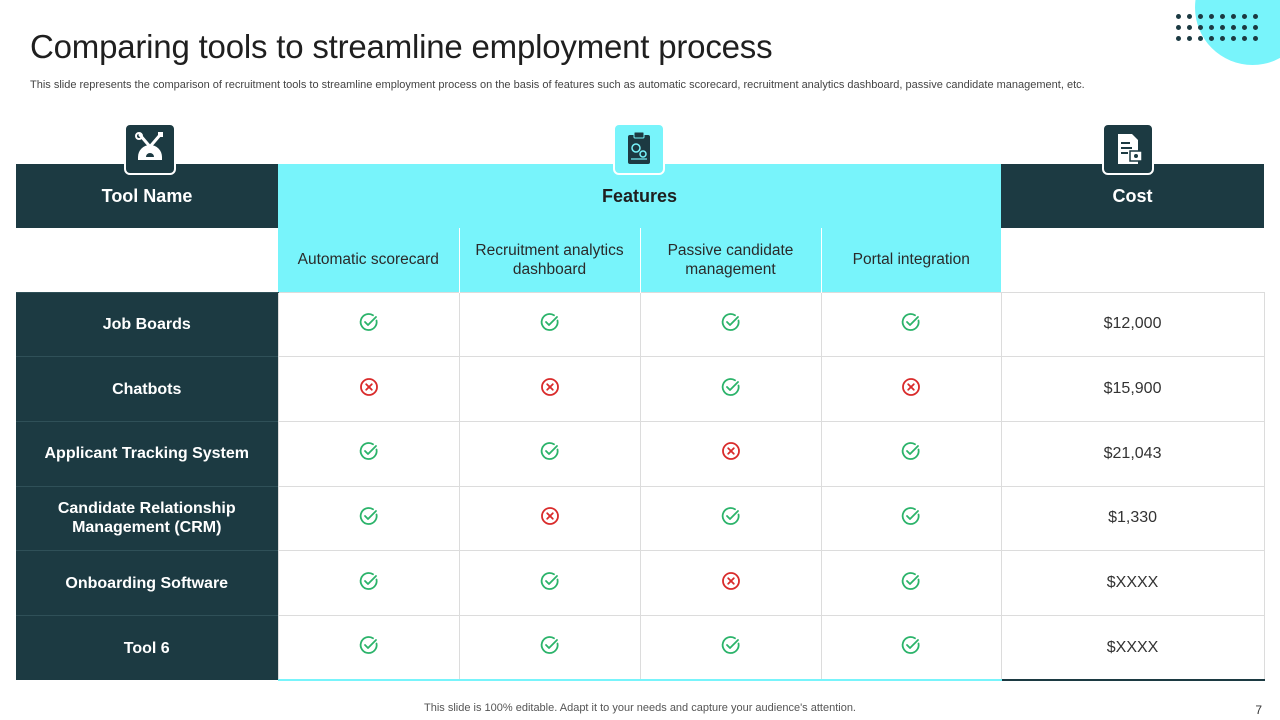 The height and width of the screenshot is (720, 1280). What do you see at coordinates (147, 324) in the screenshot?
I see `tool-name-cell: Job Boards` at bounding box center [147, 324].